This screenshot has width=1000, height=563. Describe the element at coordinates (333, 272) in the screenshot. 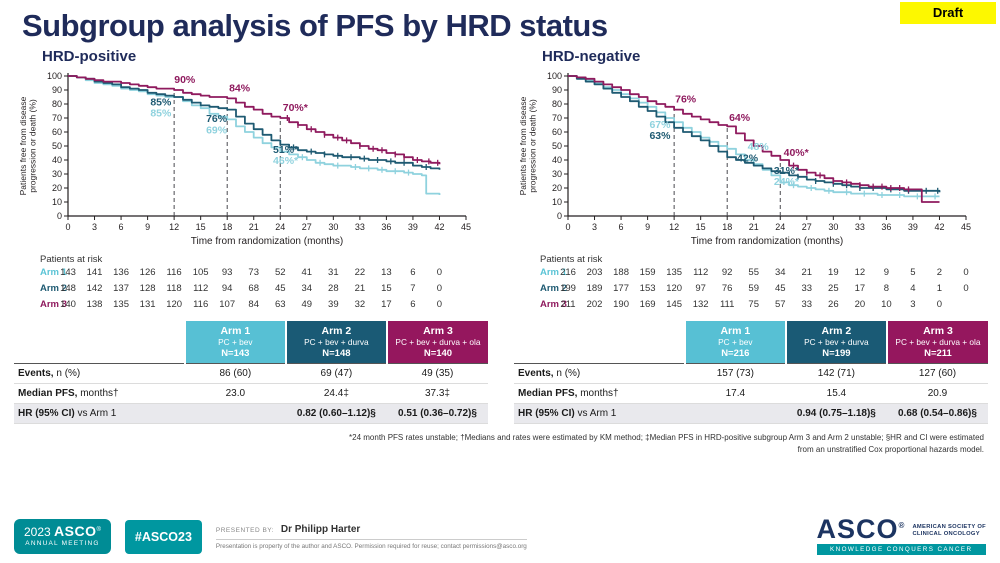

I see `risk-count: 31` at that location.